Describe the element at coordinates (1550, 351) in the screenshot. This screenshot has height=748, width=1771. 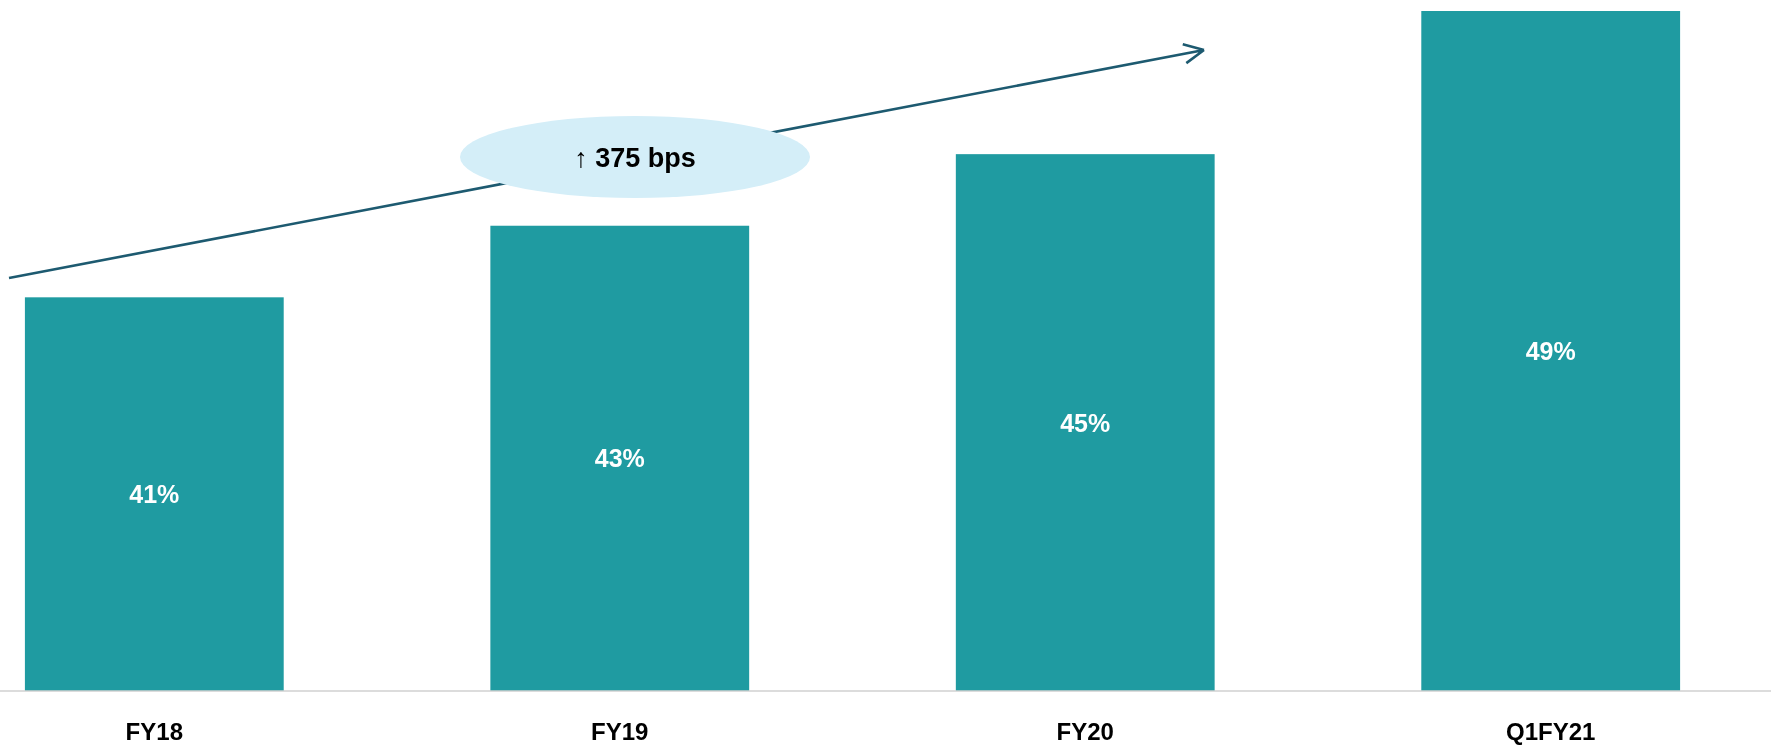
I see `data-label: 49%` at that location.